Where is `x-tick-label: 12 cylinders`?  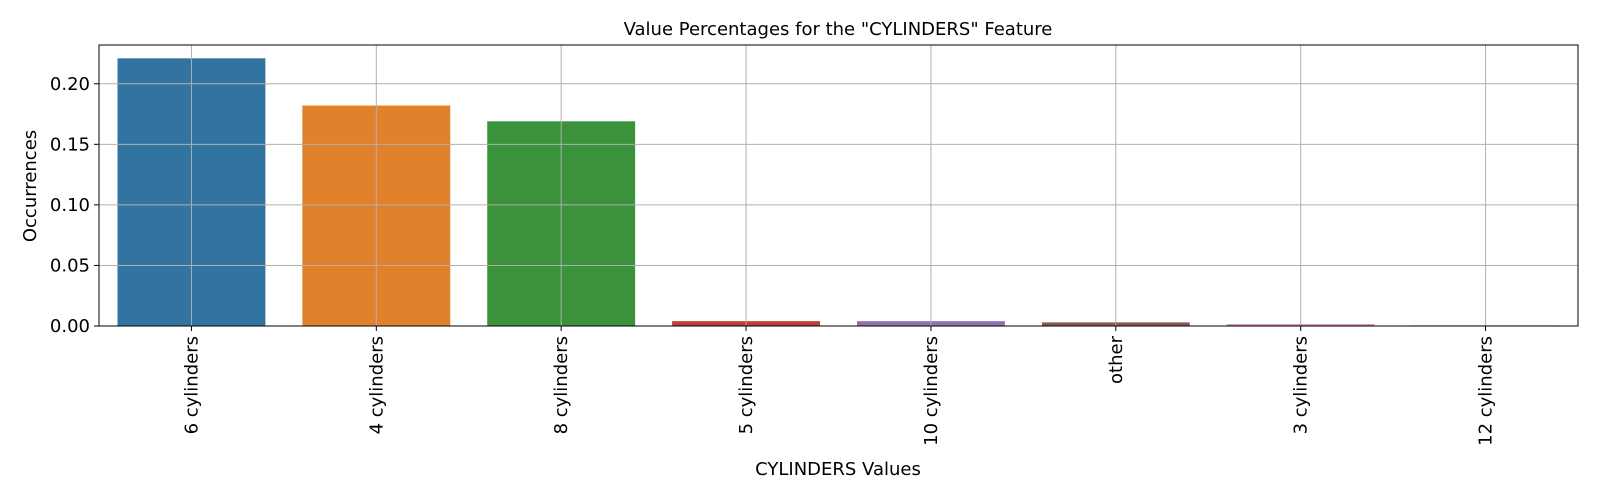 x-tick-label: 12 cylinders is located at coordinates (1486, 391).